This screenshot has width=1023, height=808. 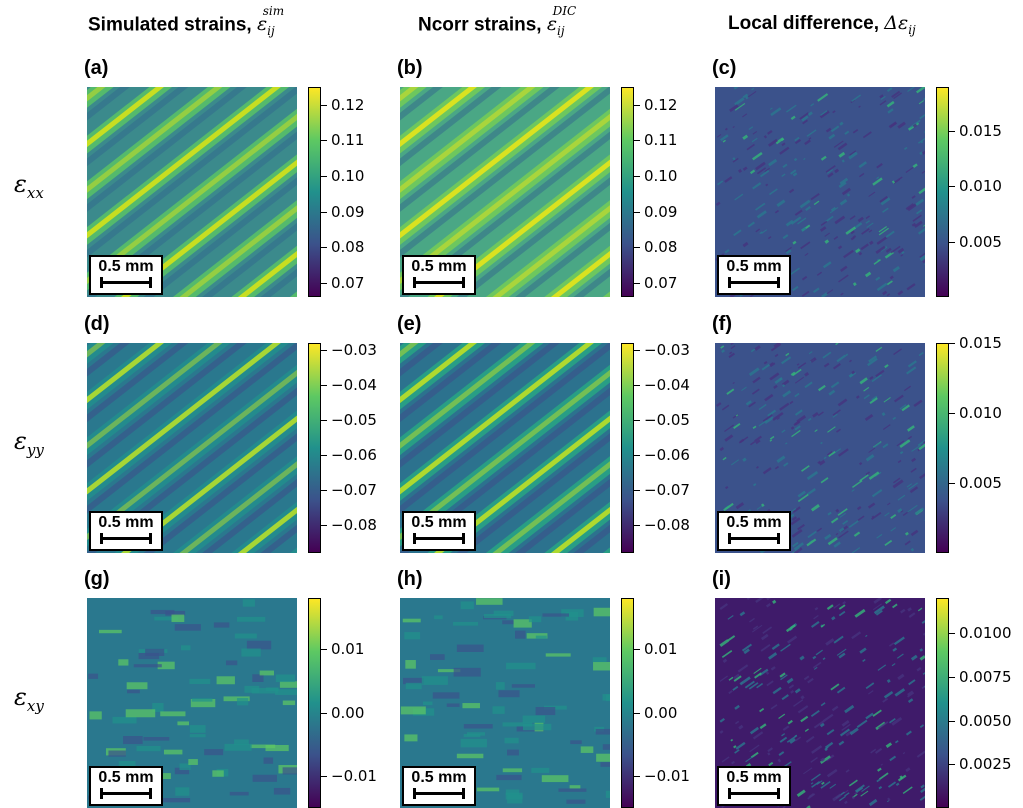 What do you see at coordinates (822, 24) in the screenshot?
I see `column-header-difference: Local difference, Δεij` at bounding box center [822, 24].